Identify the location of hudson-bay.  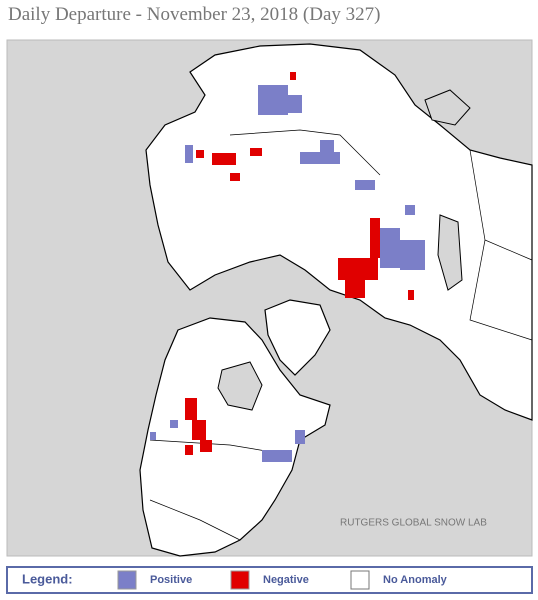
(240, 386).